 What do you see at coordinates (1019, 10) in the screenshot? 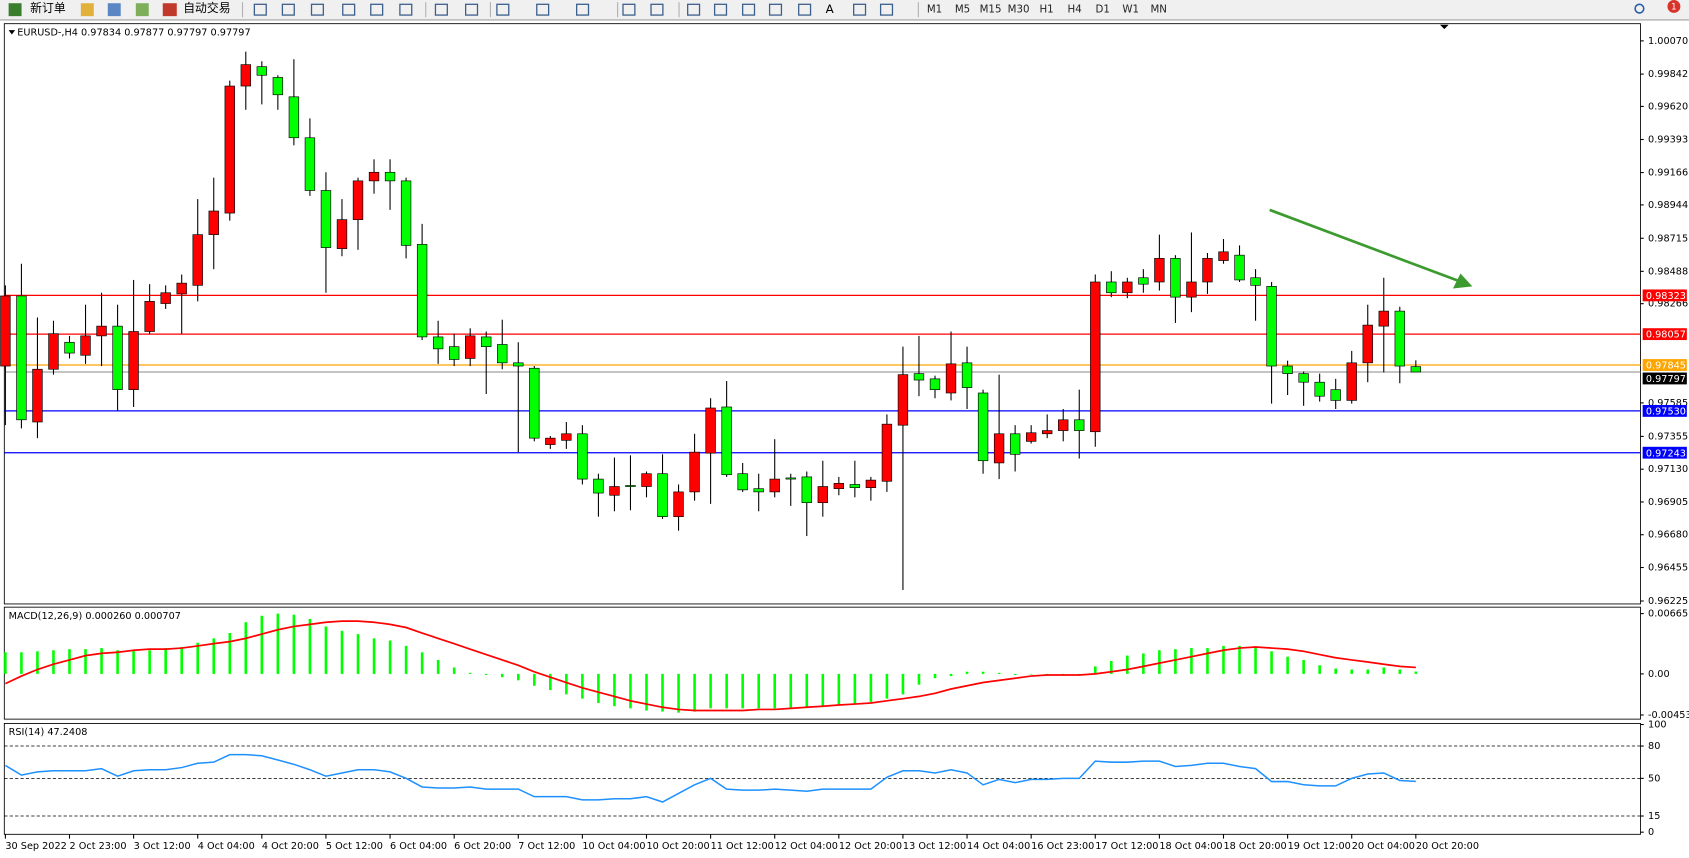
I see `timeframe-button: M30` at bounding box center [1019, 10].